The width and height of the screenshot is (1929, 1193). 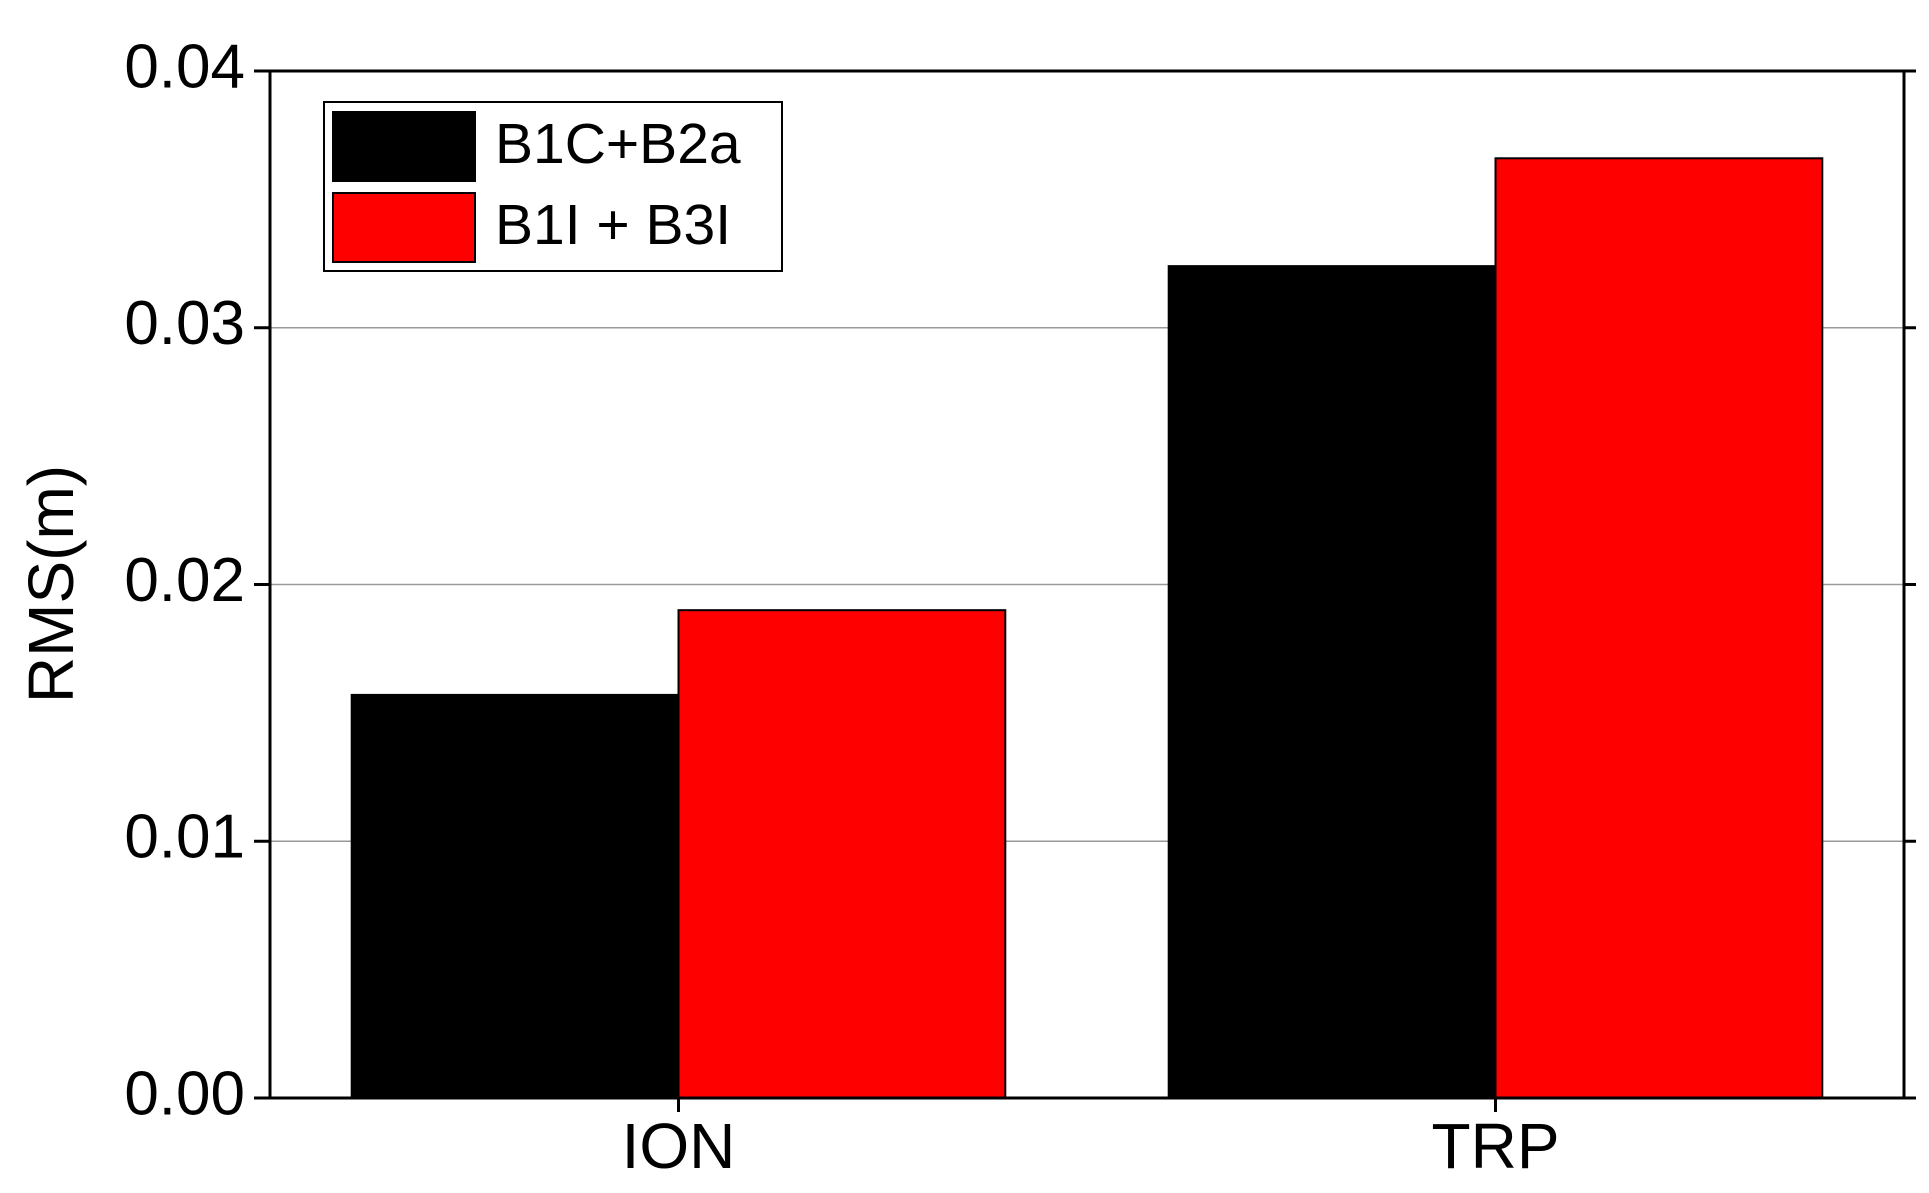 I want to click on legend-label: B1I + B3I, so click(x=613, y=225).